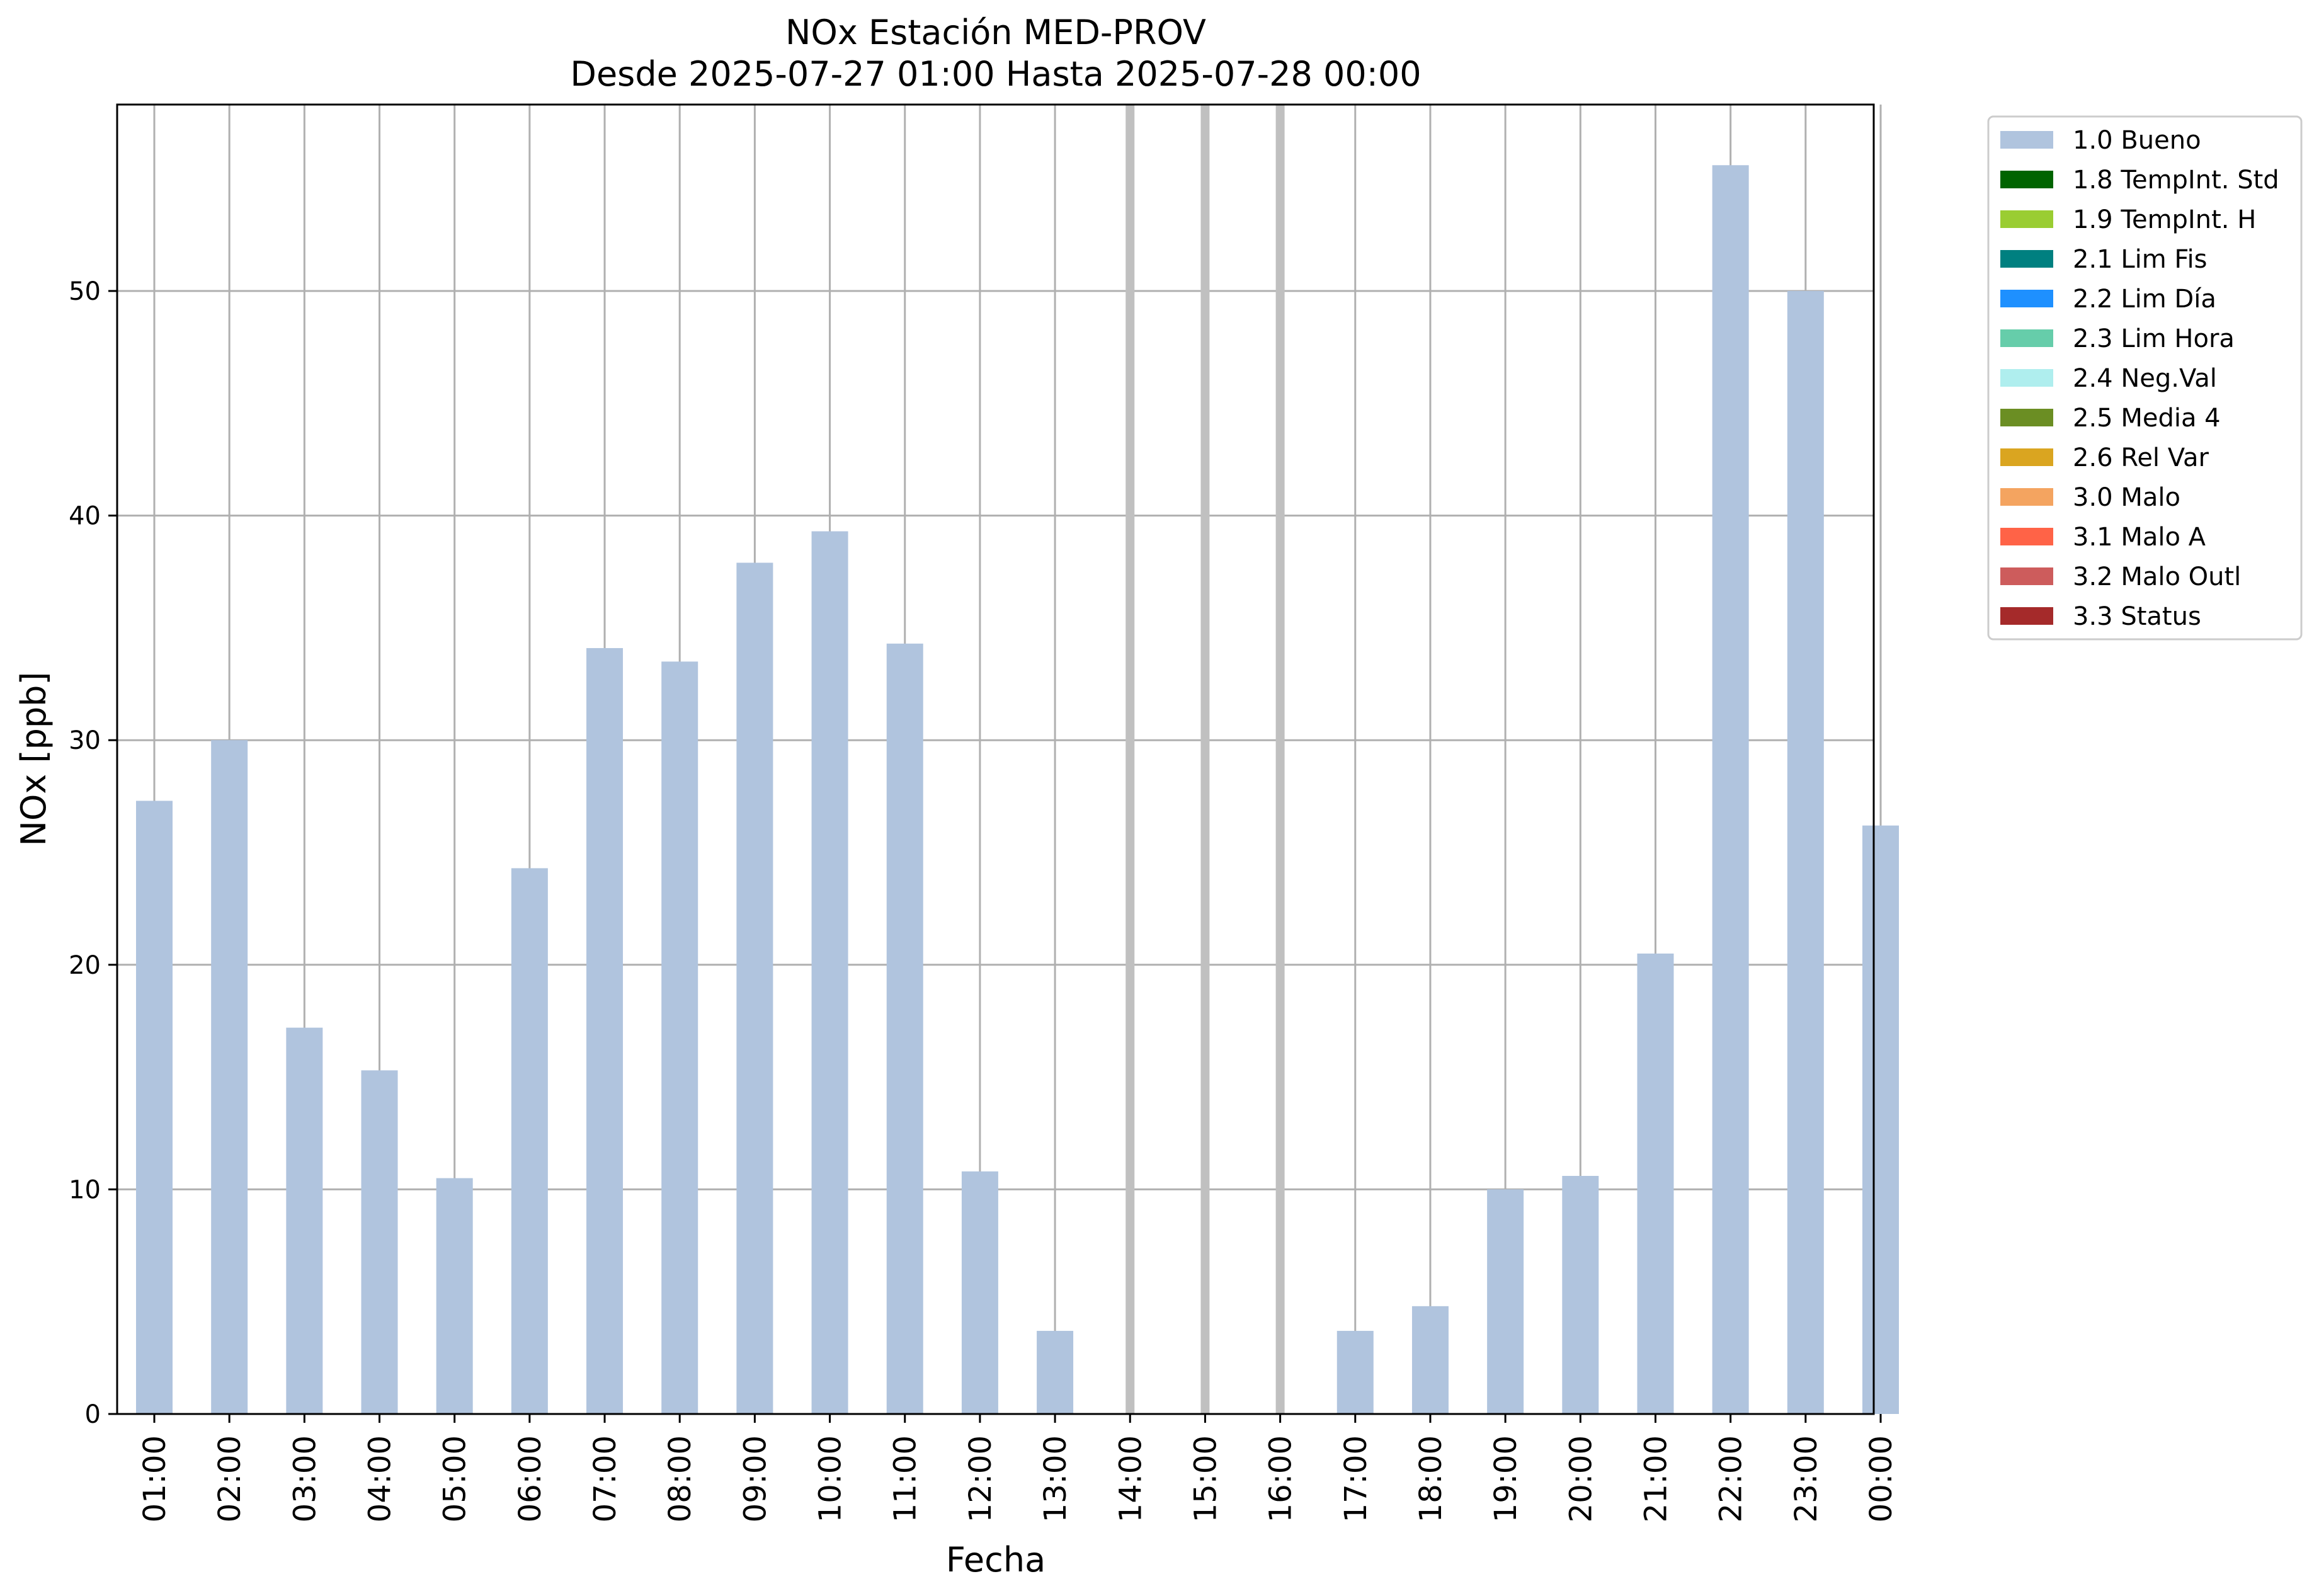  Describe the element at coordinates (304, 1478) in the screenshot. I see `x-tick-label: 03:00` at that location.